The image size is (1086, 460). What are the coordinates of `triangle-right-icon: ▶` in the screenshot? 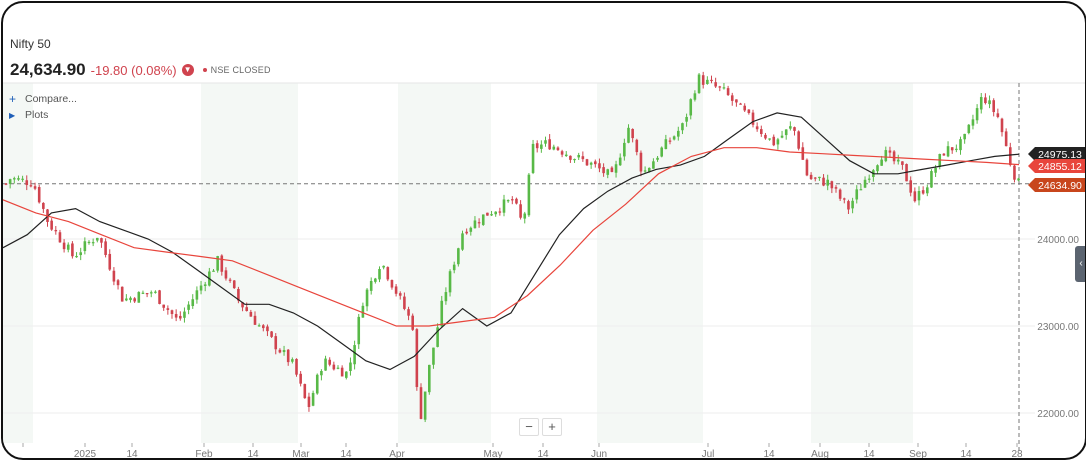 It's located at (12, 115).